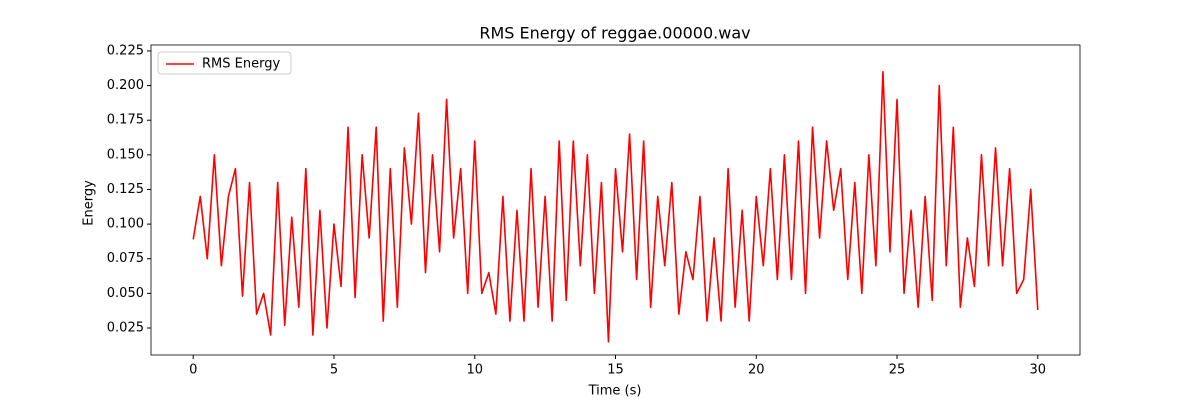  I want to click on chart-title: RMS Energy of reggae.00000.wav, so click(614, 33).